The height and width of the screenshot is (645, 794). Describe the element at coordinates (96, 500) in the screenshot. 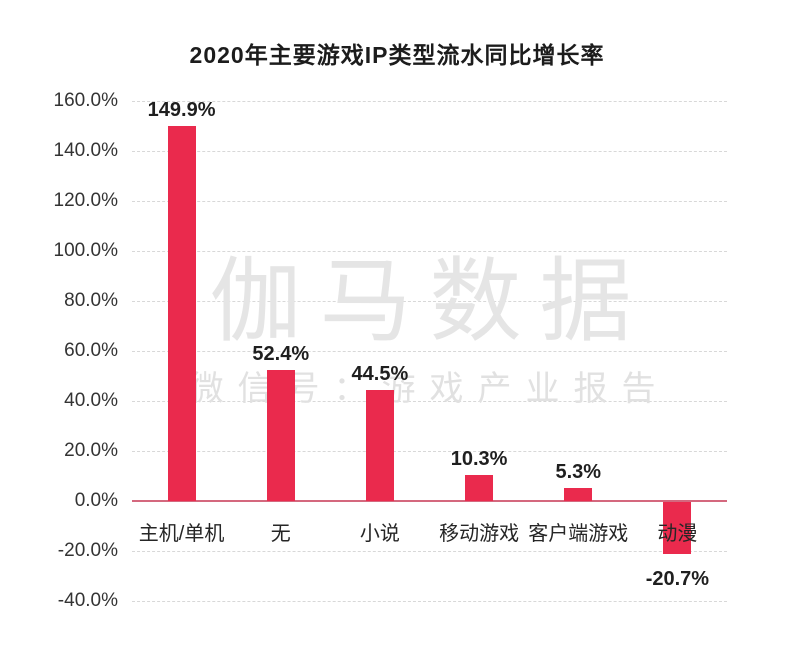

I see `y-axis-tick-label: 0.0%` at that location.